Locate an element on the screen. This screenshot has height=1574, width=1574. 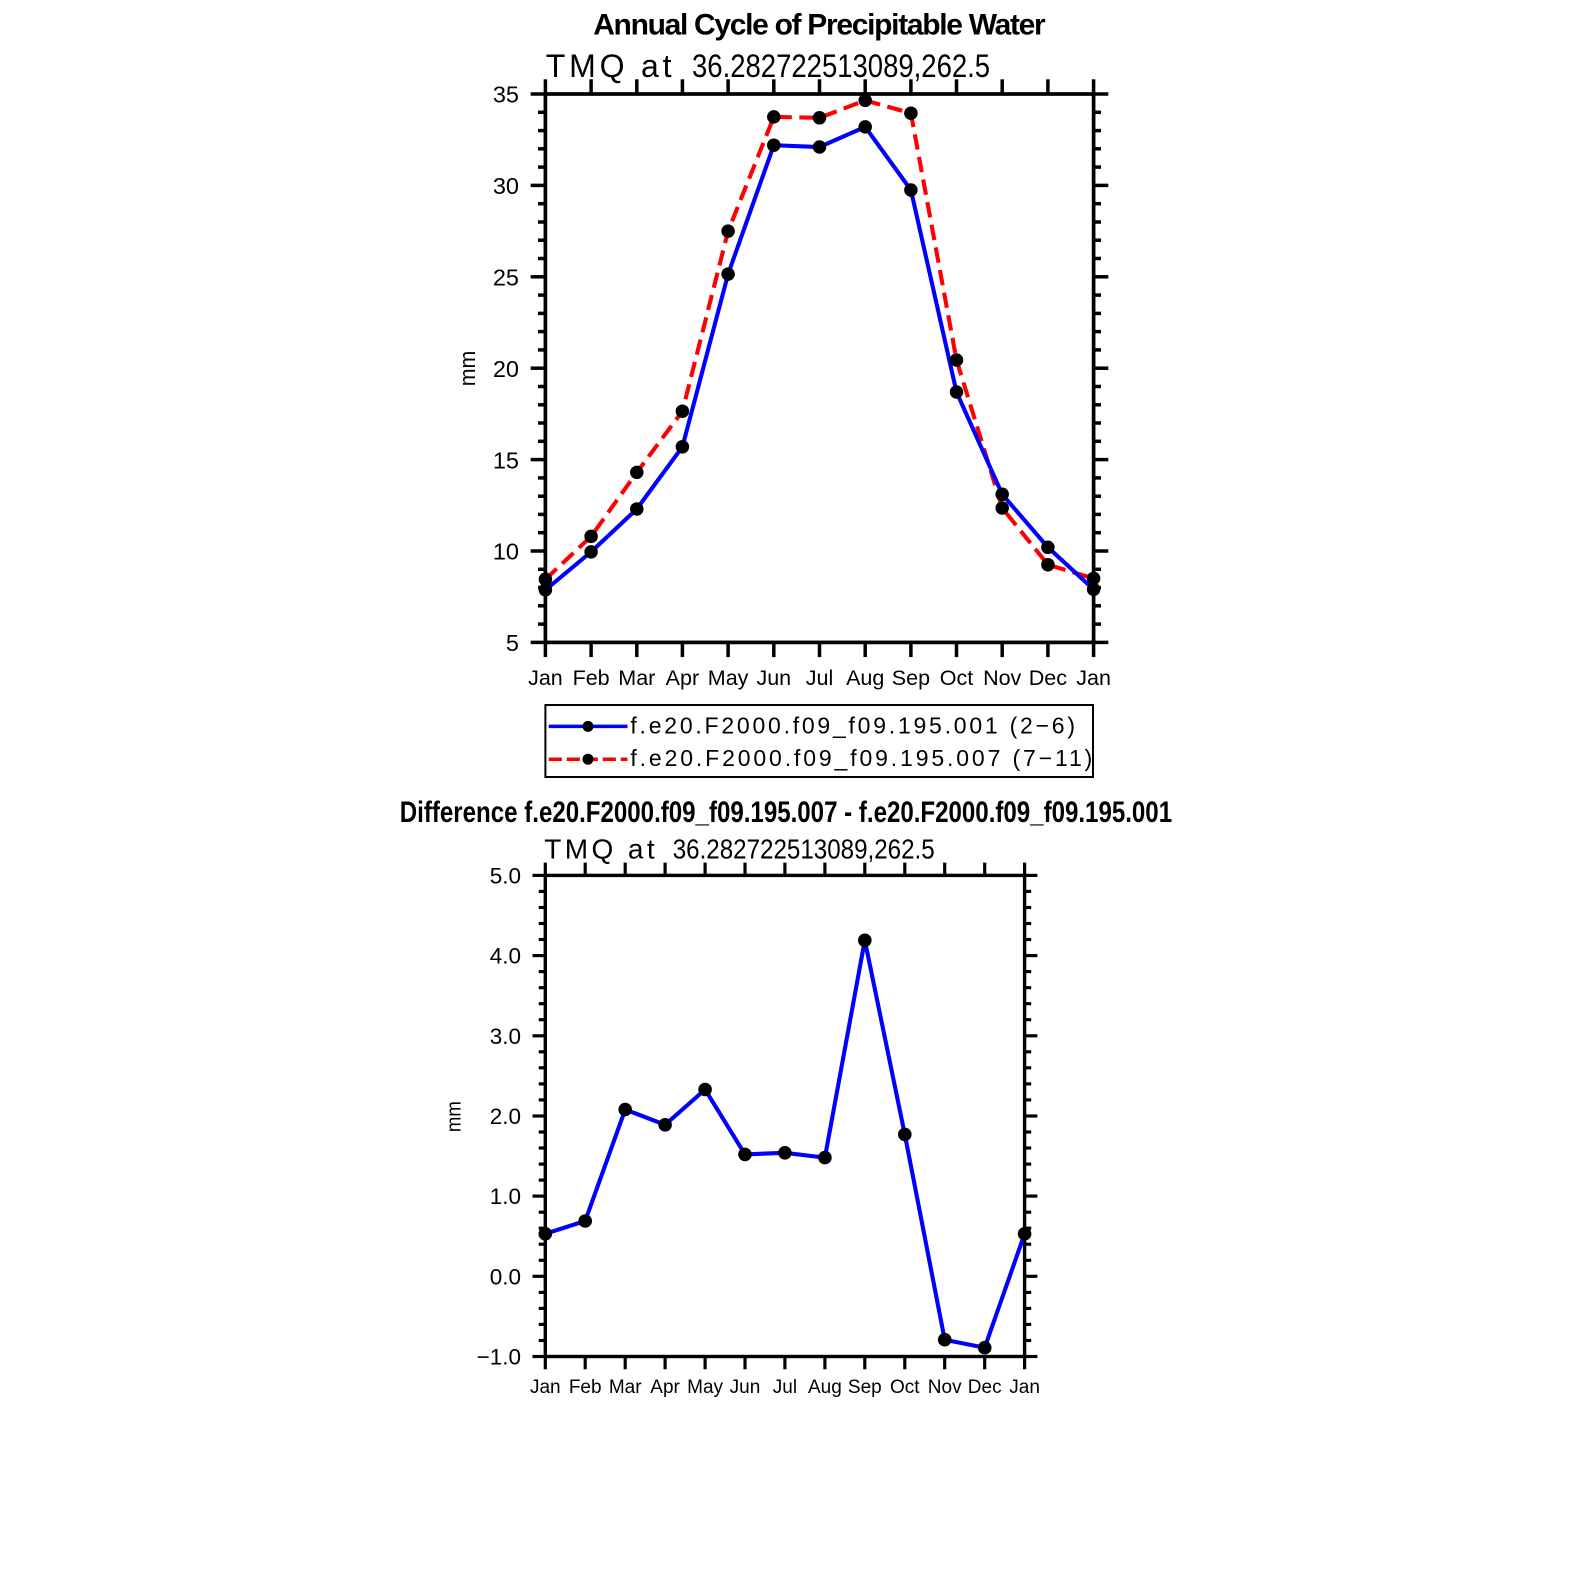
svg-text: 5 is located at coordinates (512, 643).